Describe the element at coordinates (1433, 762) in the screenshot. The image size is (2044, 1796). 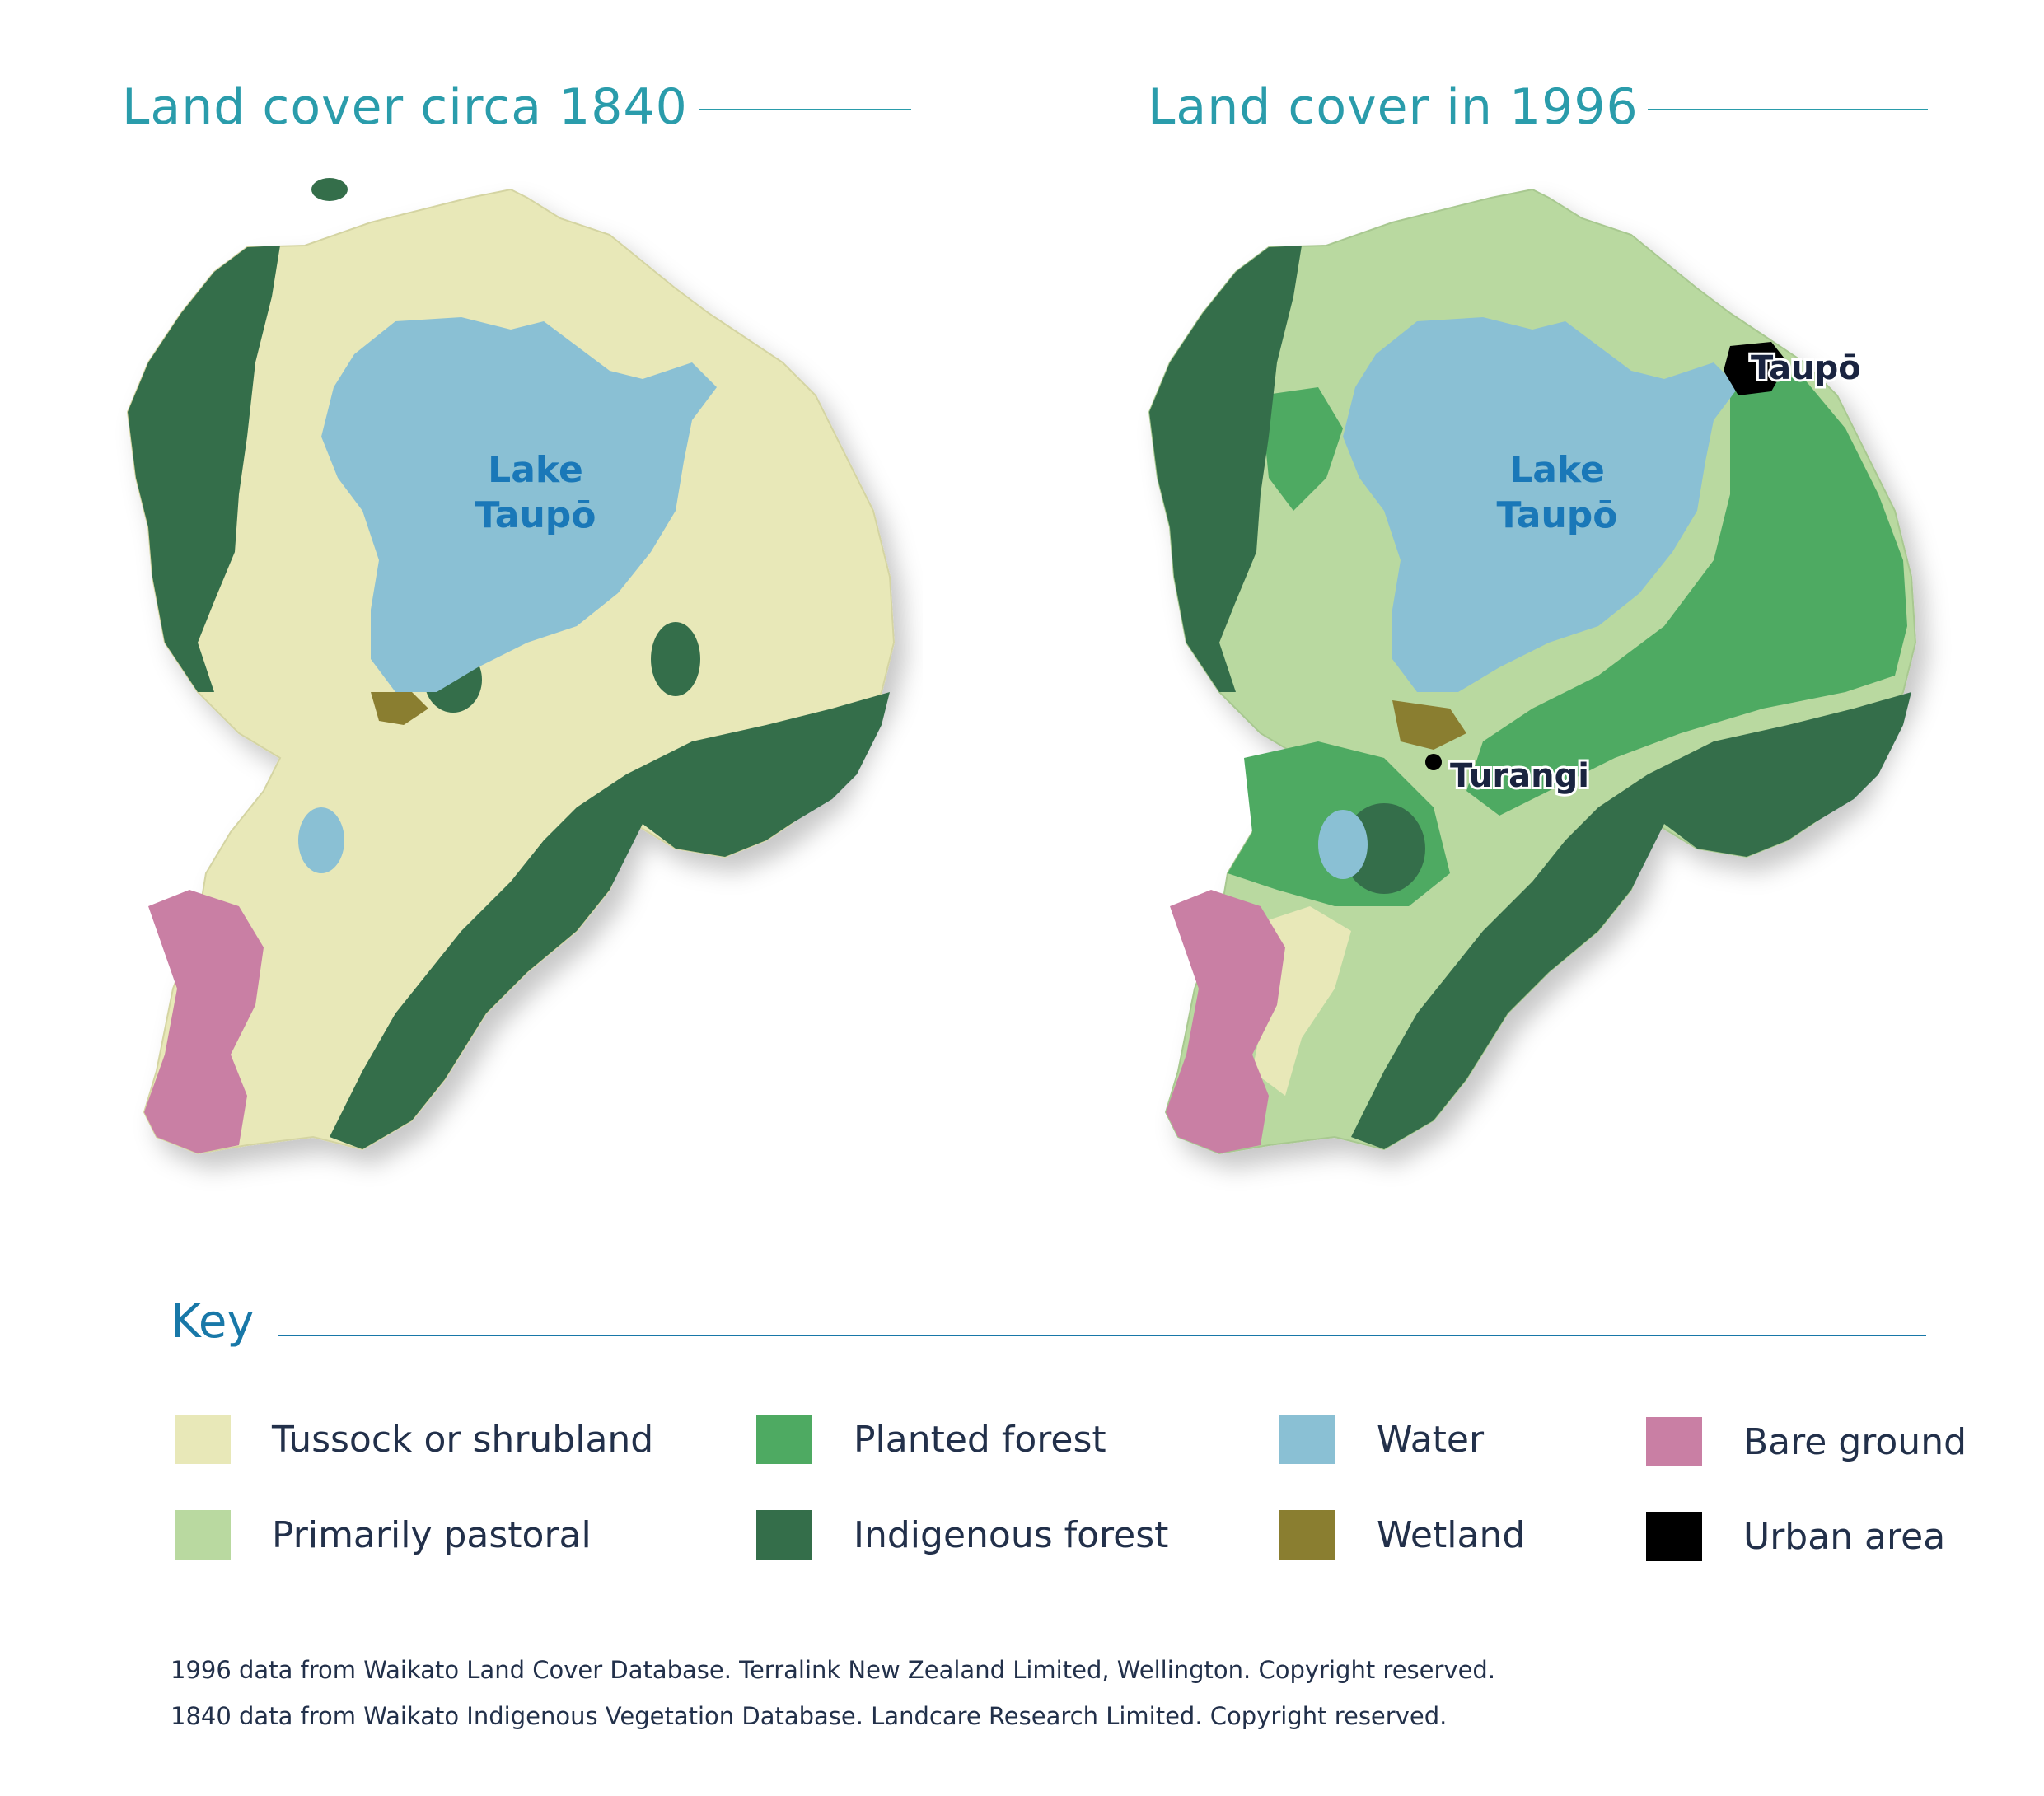
I see `urban-area-turangi` at that location.